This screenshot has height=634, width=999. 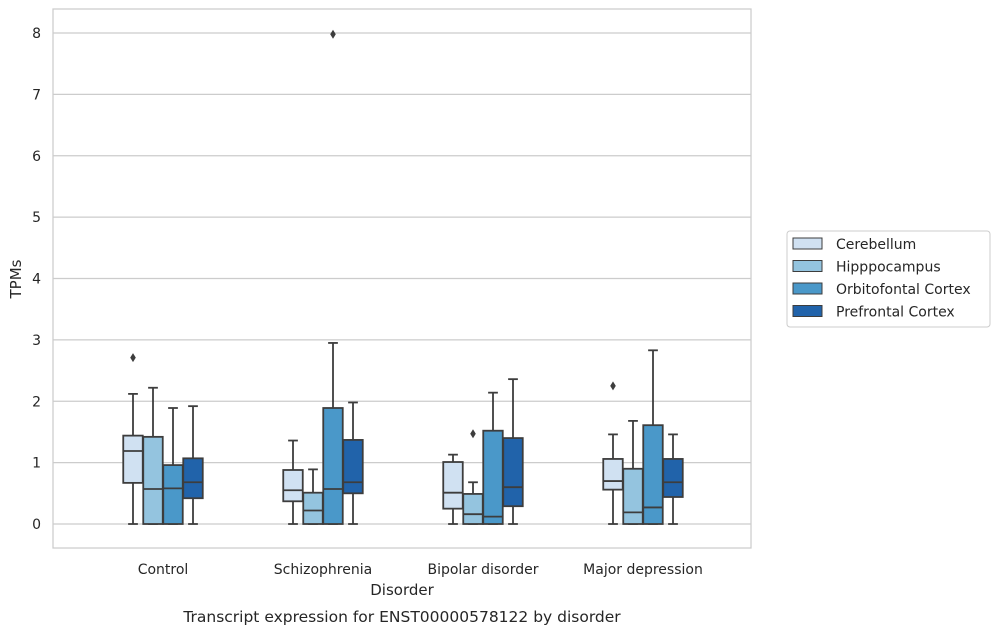 I want to click on legend-label: Prefrontal Cortex, so click(x=895, y=313).